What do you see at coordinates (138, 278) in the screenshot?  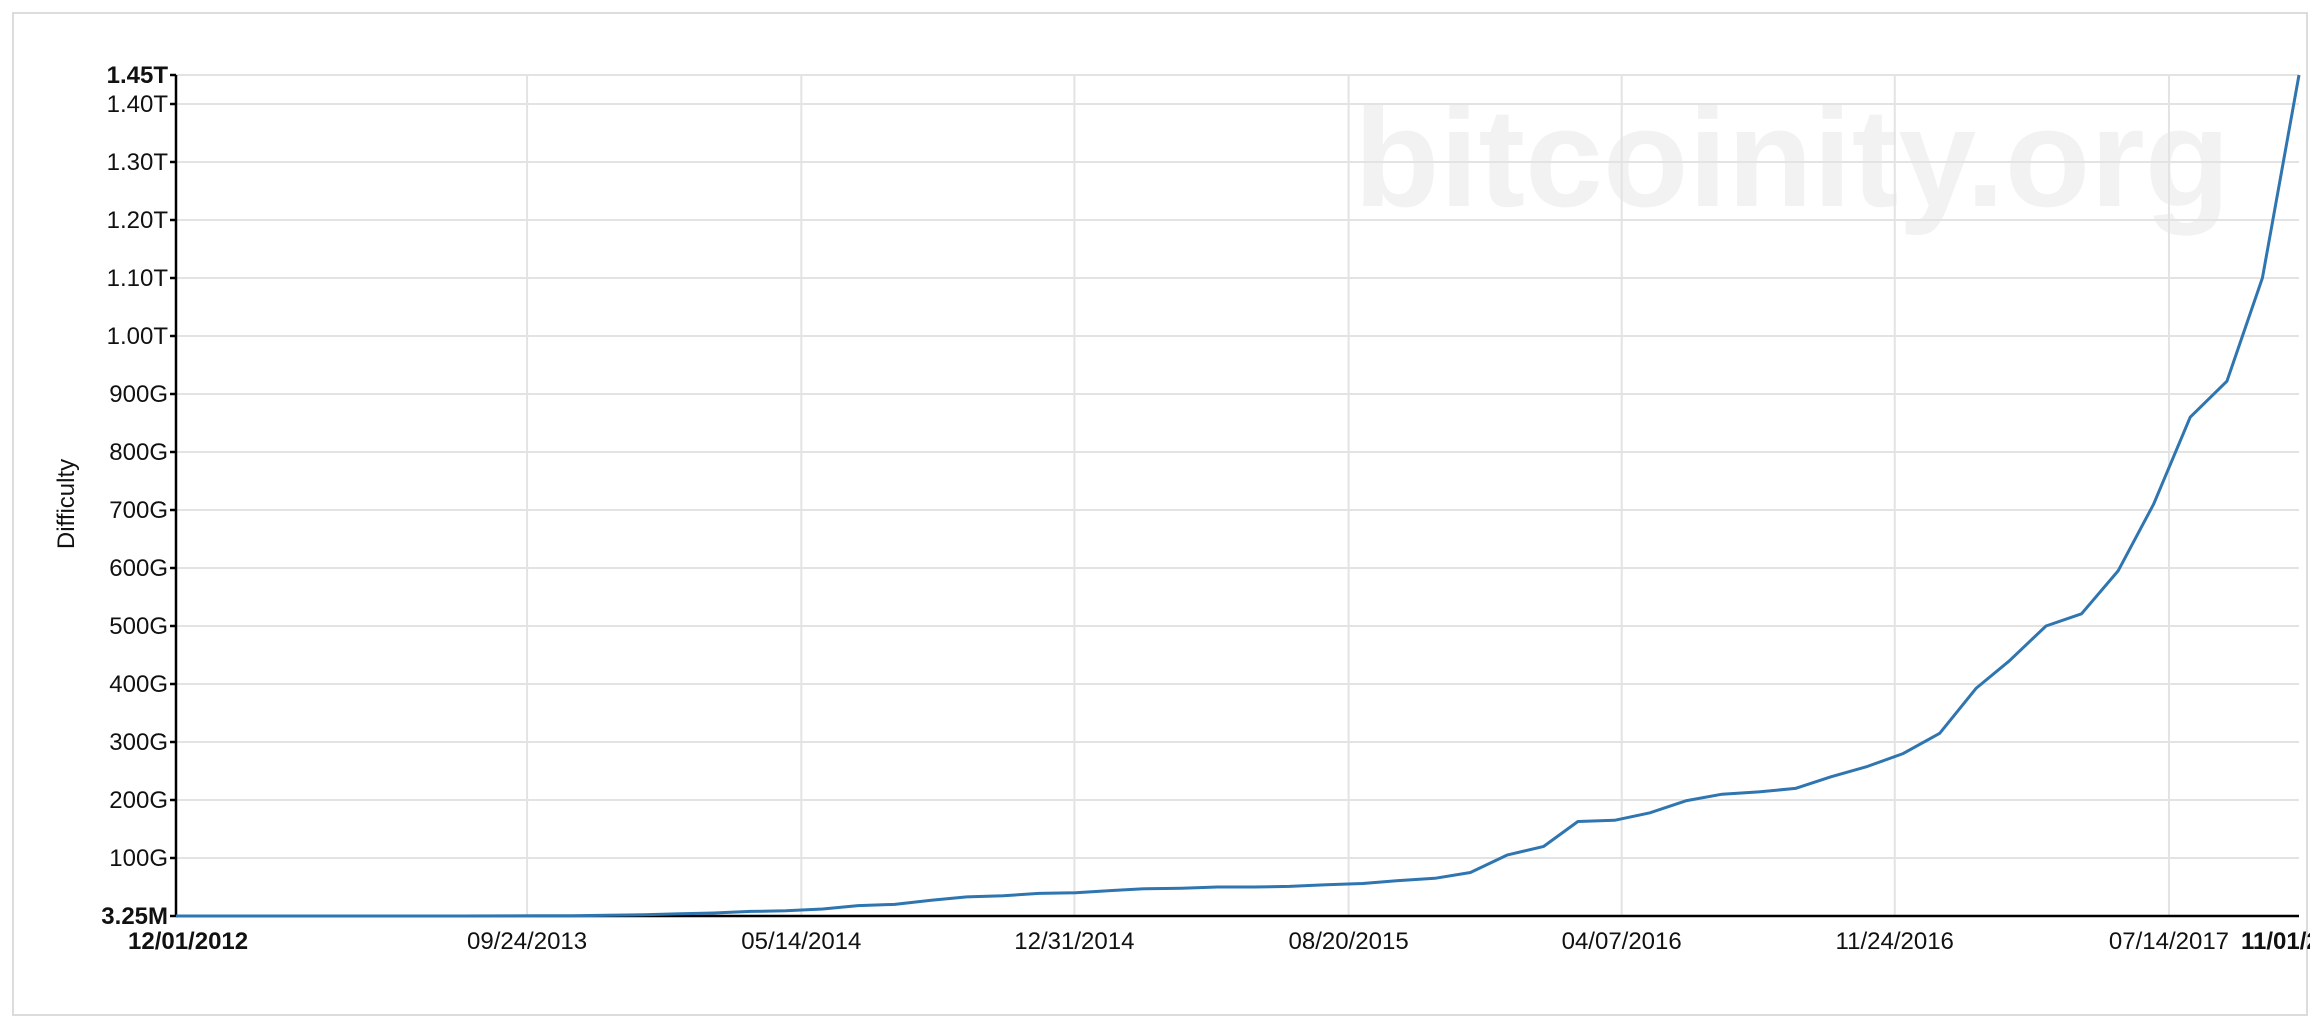 I see `y-tick-label: 1.10T` at bounding box center [138, 278].